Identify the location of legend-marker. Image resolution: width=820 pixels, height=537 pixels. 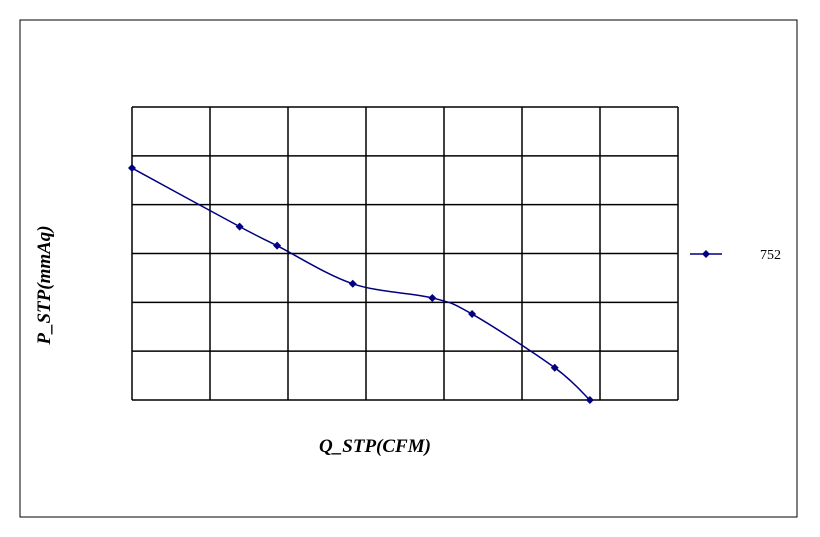
(706, 254).